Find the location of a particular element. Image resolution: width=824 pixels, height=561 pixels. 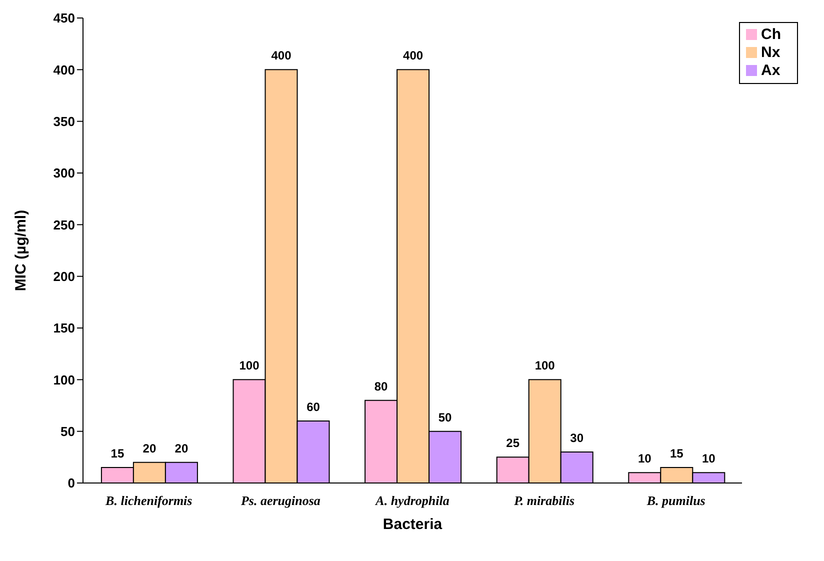

y-tick-label: 0 is located at coordinates (71, 483).